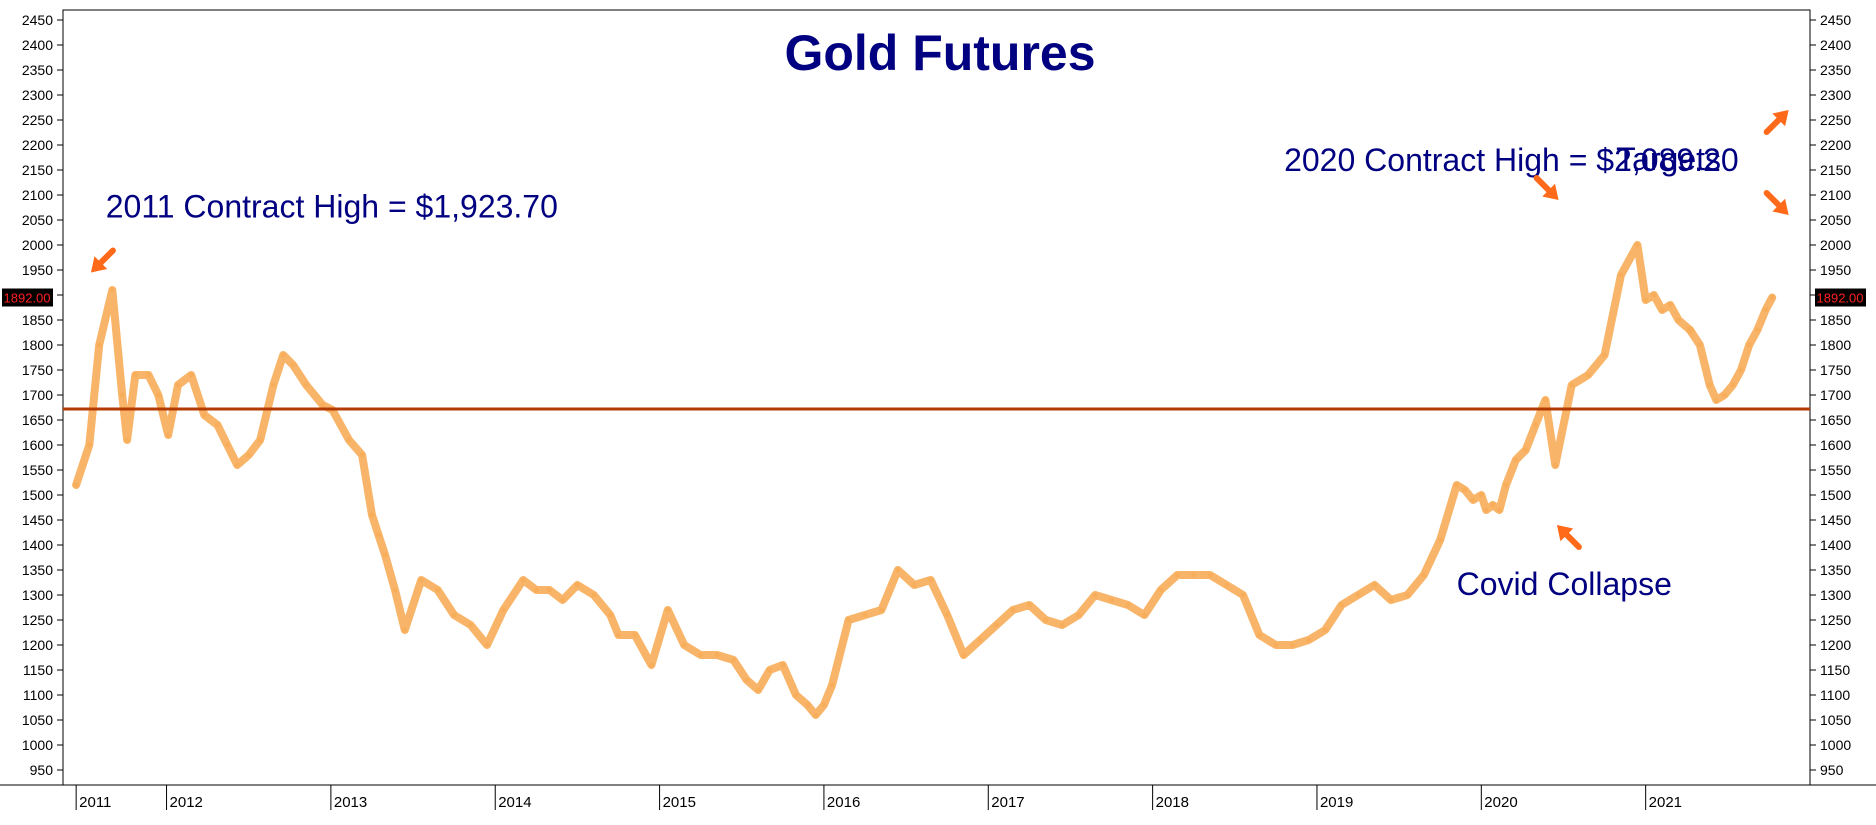 The width and height of the screenshot is (1876, 825). I want to click on y-tick-label-left: 1400, so click(37, 545).